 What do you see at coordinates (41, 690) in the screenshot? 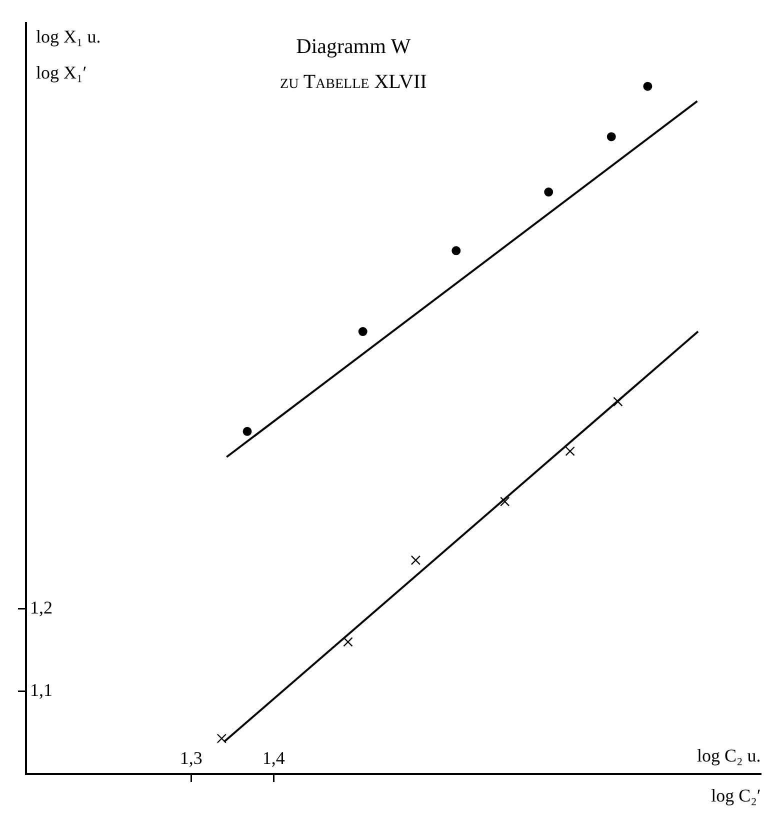
I see `y-tick-label: 1,1` at bounding box center [41, 690].